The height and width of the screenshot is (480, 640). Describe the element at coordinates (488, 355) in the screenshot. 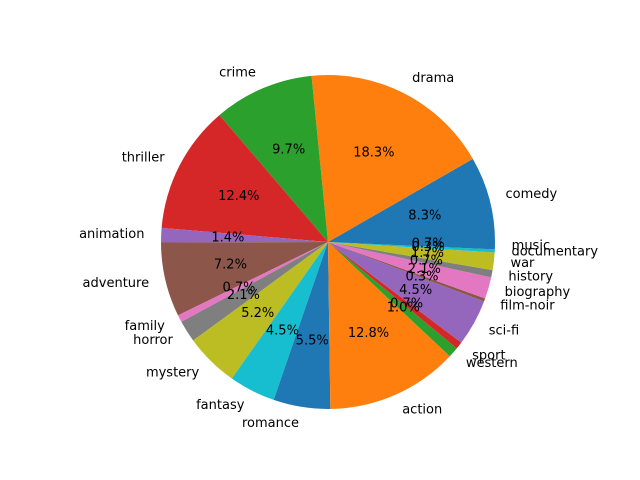

I see `slice-label-sport: sport` at that location.